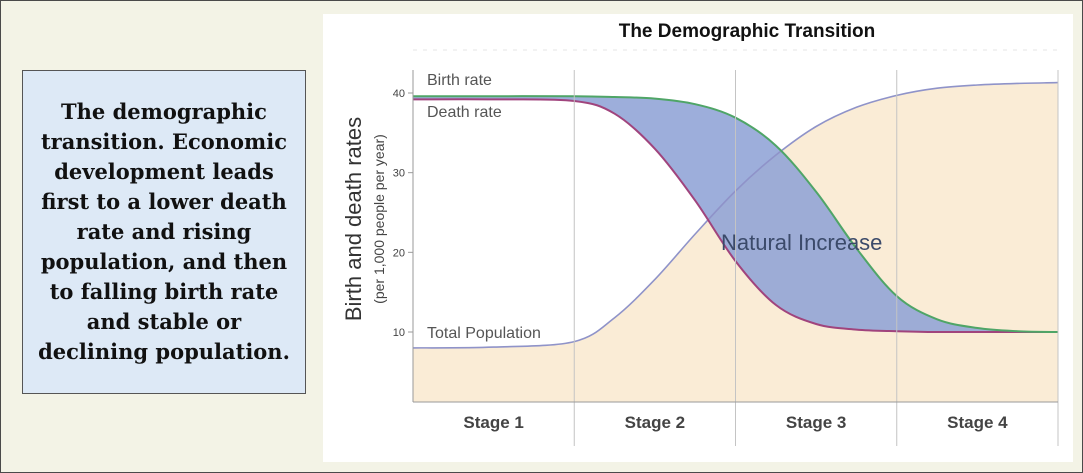 The image size is (1083, 473). I want to click on stage-label-3: Stage 3, so click(816, 422).